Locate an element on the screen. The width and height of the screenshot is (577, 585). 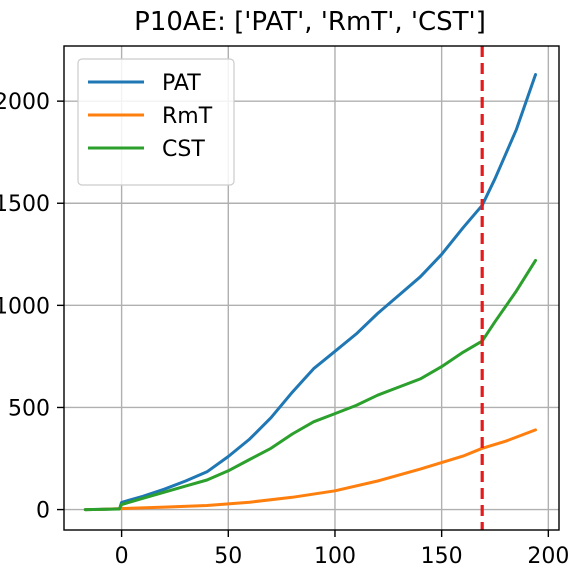
y-tick-label: 1500 is located at coordinates (25, 204).